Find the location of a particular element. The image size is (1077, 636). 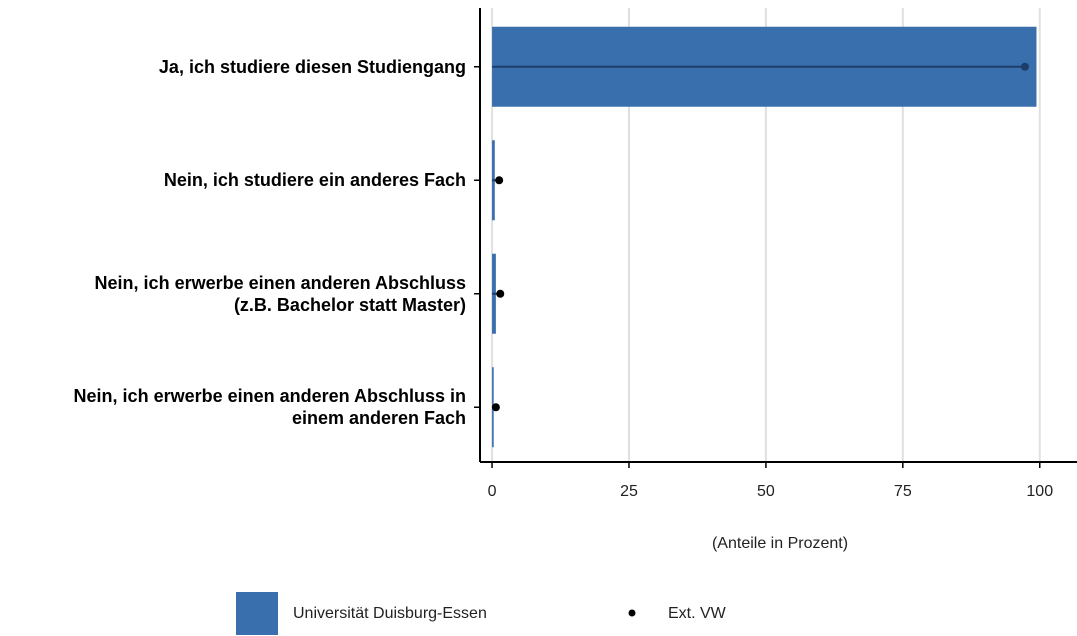

legend-dot is located at coordinates (632, 613).